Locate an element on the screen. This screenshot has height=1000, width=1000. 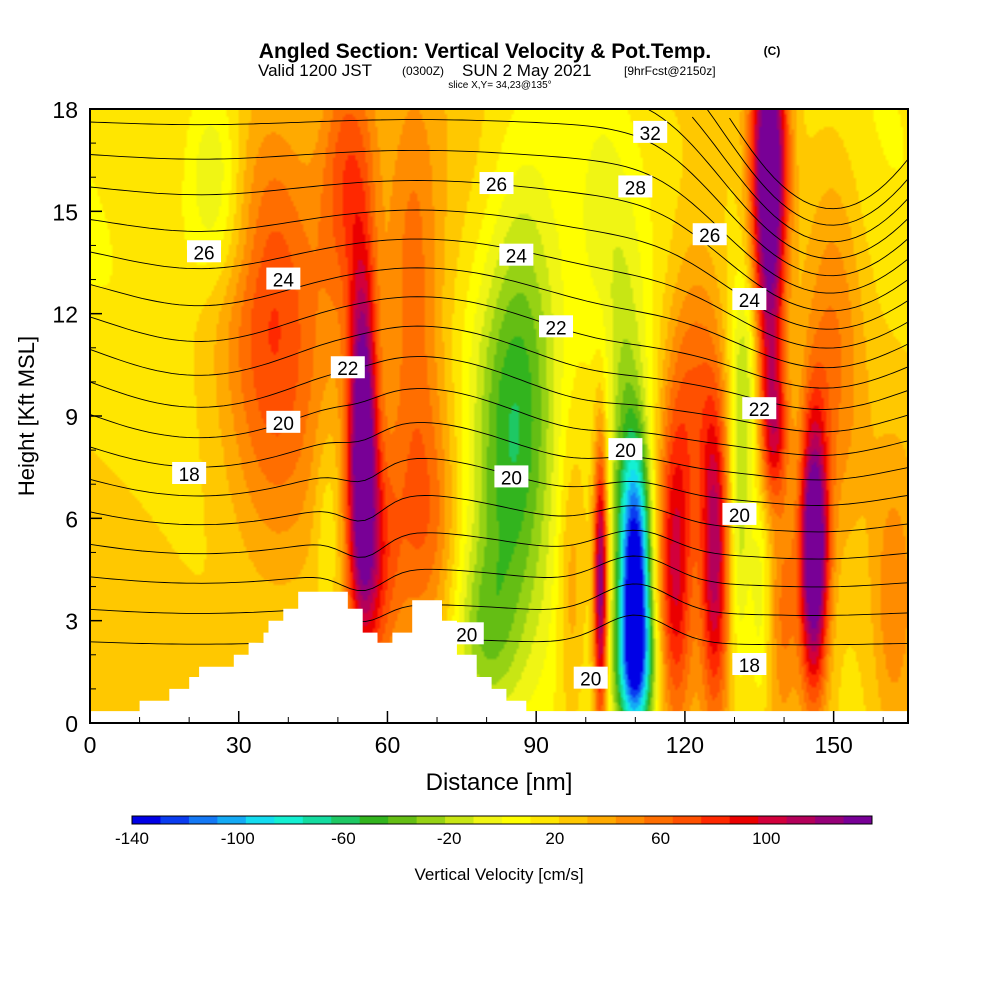
colorbar-tick-label: -20 is located at coordinates (449, 838).